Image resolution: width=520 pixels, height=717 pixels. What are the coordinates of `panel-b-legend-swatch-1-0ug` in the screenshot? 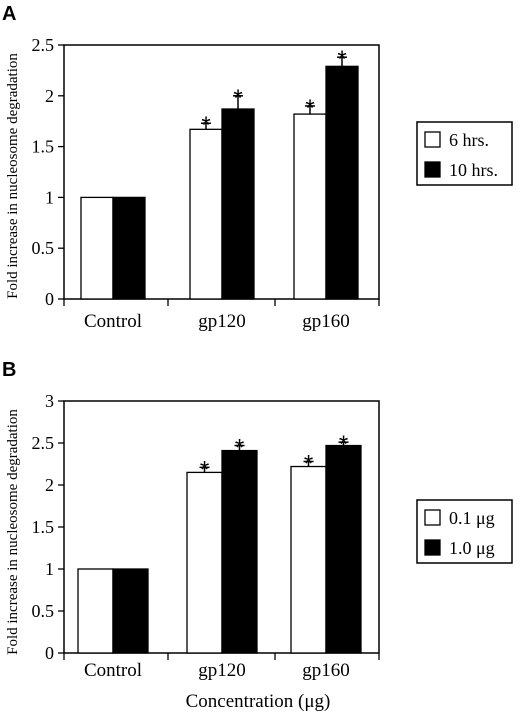 It's located at (432, 547).